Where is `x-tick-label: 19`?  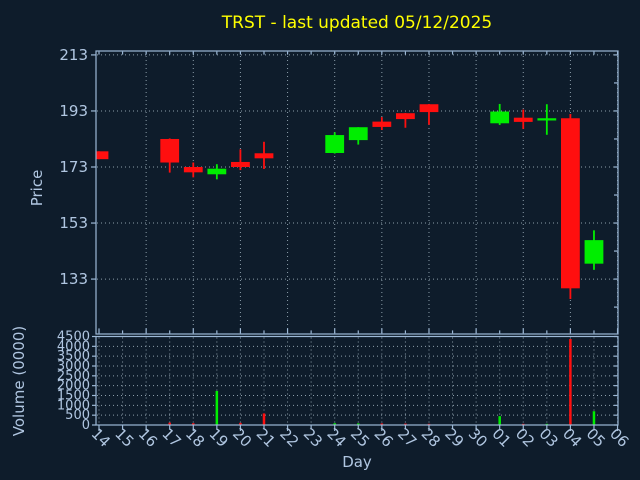
x-tick-label: 19 is located at coordinates (219, 438).